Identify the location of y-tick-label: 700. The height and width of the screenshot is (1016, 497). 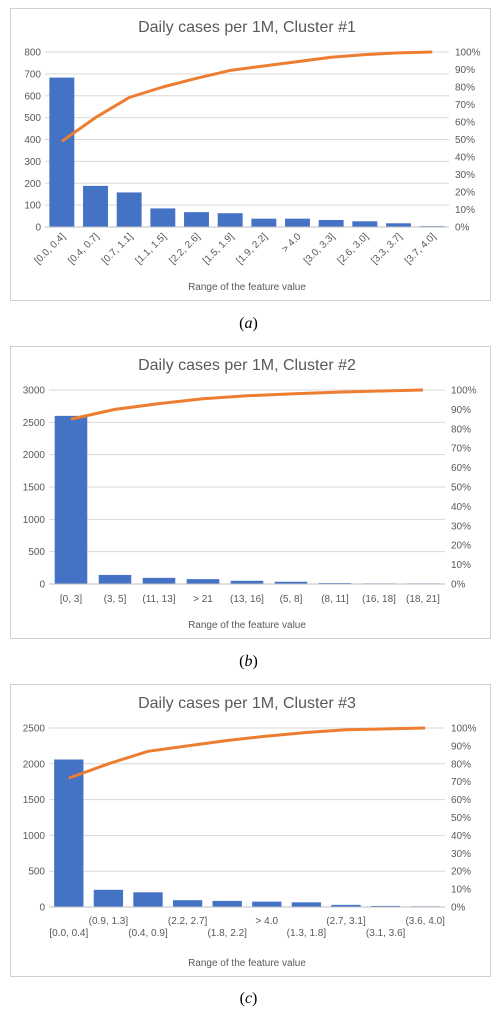
(32, 74).